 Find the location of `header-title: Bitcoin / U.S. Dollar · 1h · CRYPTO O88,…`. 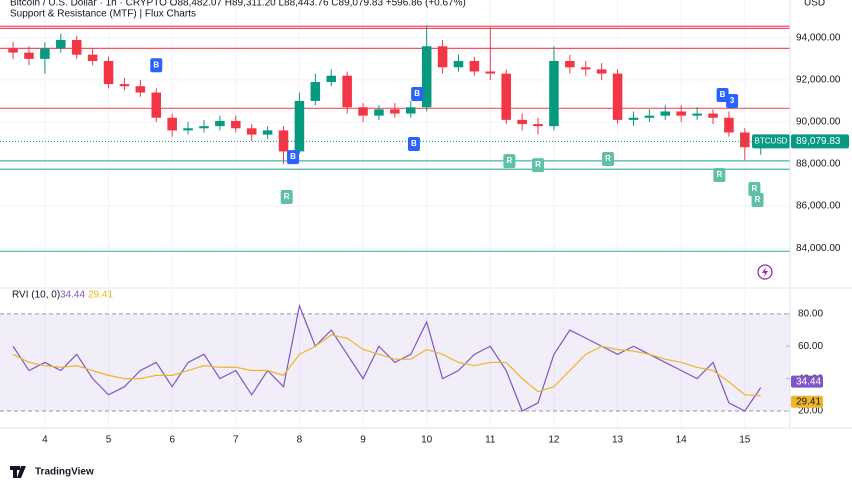

header-title: Bitcoin / U.S. Dollar · 1h · CRYPTO O88,… is located at coordinates (238, 4).